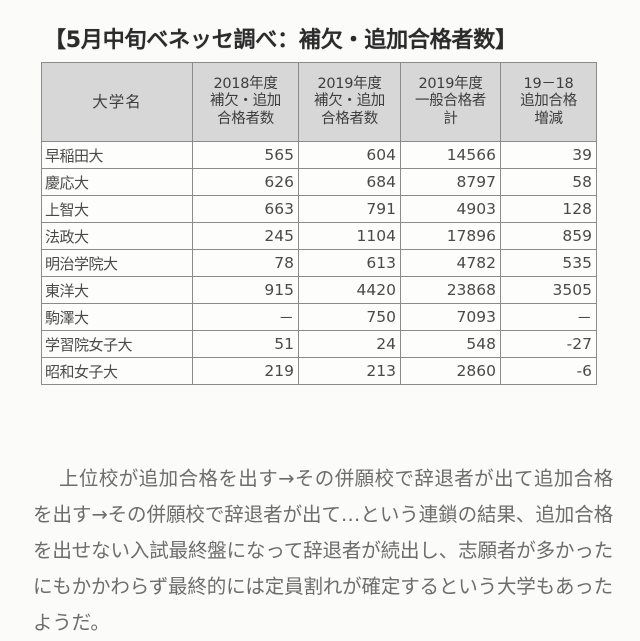  I want to click on cell-university-name: 慶応大, so click(117, 182).